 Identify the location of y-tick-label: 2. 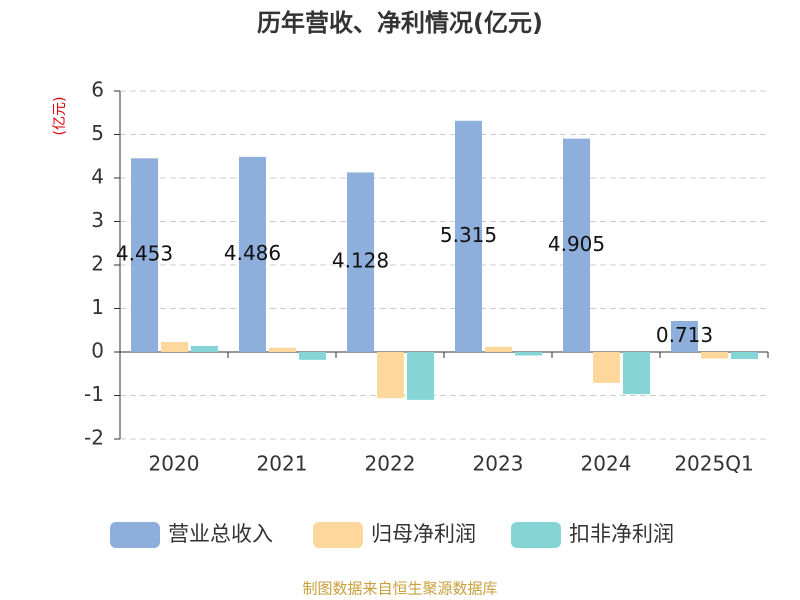
(97, 264).